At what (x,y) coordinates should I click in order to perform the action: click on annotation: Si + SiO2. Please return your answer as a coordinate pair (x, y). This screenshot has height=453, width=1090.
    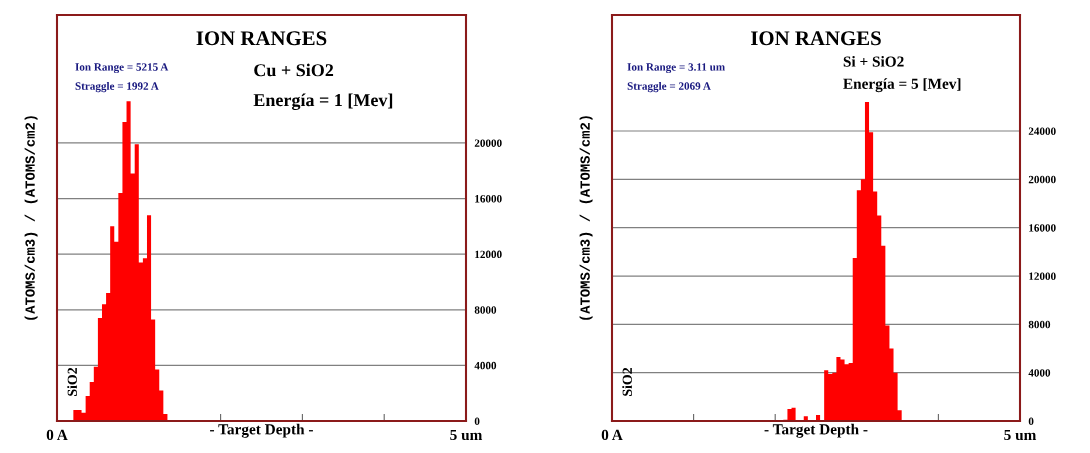
    Looking at the image, I should click on (873, 61).